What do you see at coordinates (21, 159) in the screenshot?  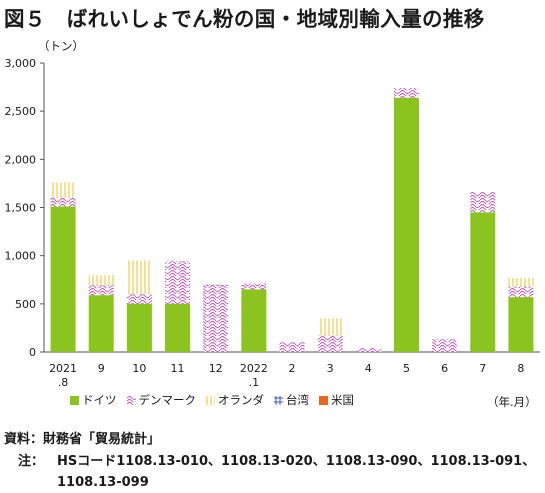 I see `y-tick-label: 2,000` at bounding box center [21, 159].